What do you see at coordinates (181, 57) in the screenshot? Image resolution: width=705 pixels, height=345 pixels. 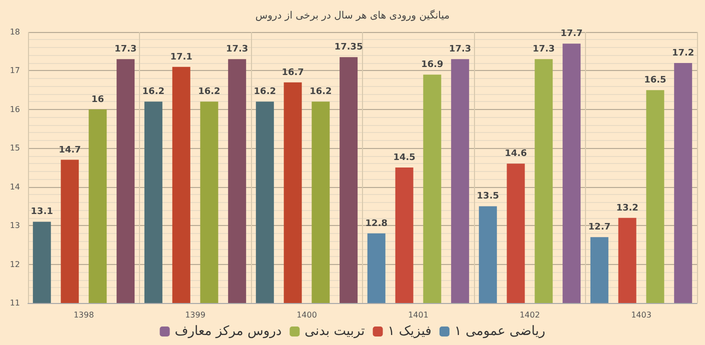 I see `data-label: 17.1` at bounding box center [181, 57].